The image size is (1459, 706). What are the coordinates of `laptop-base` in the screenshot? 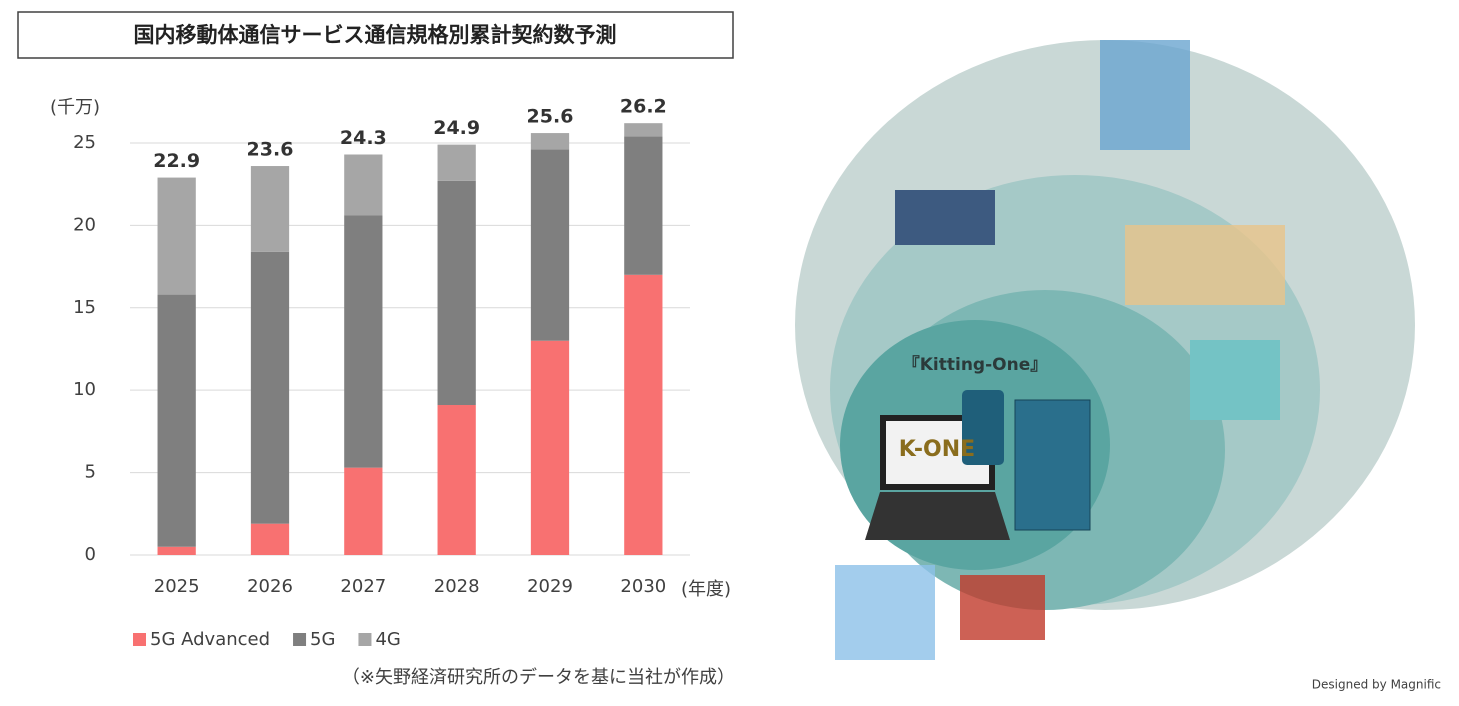 It's located at (937, 516).